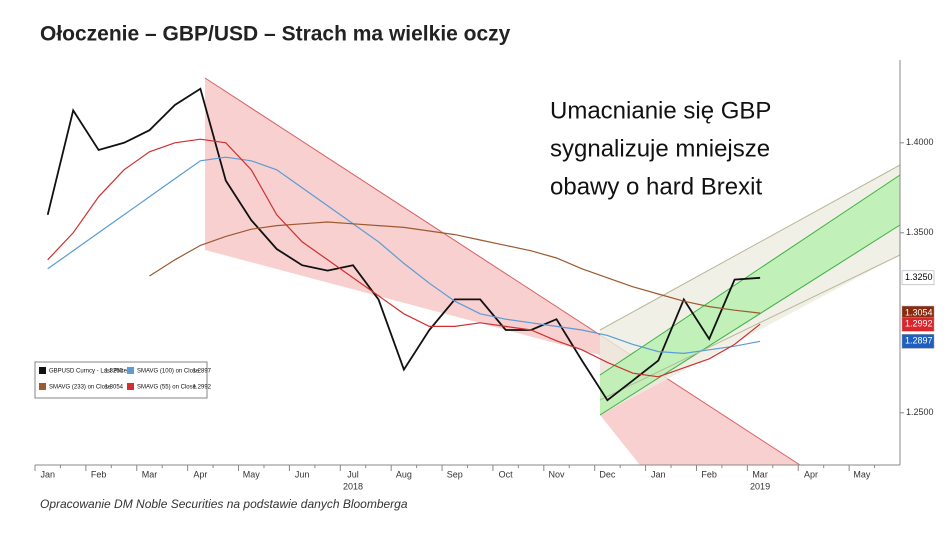 The height and width of the screenshot is (533, 948). What do you see at coordinates (353, 486) in the screenshot?
I see `x-group-label: 2018` at bounding box center [353, 486].